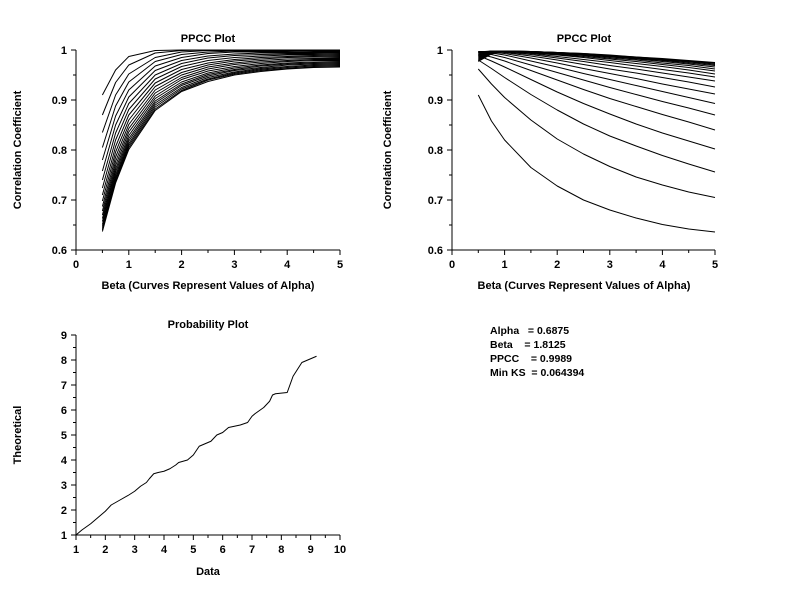  What do you see at coordinates (64, 461) in the screenshot?
I see `y-tick-label: 4` at bounding box center [64, 461].